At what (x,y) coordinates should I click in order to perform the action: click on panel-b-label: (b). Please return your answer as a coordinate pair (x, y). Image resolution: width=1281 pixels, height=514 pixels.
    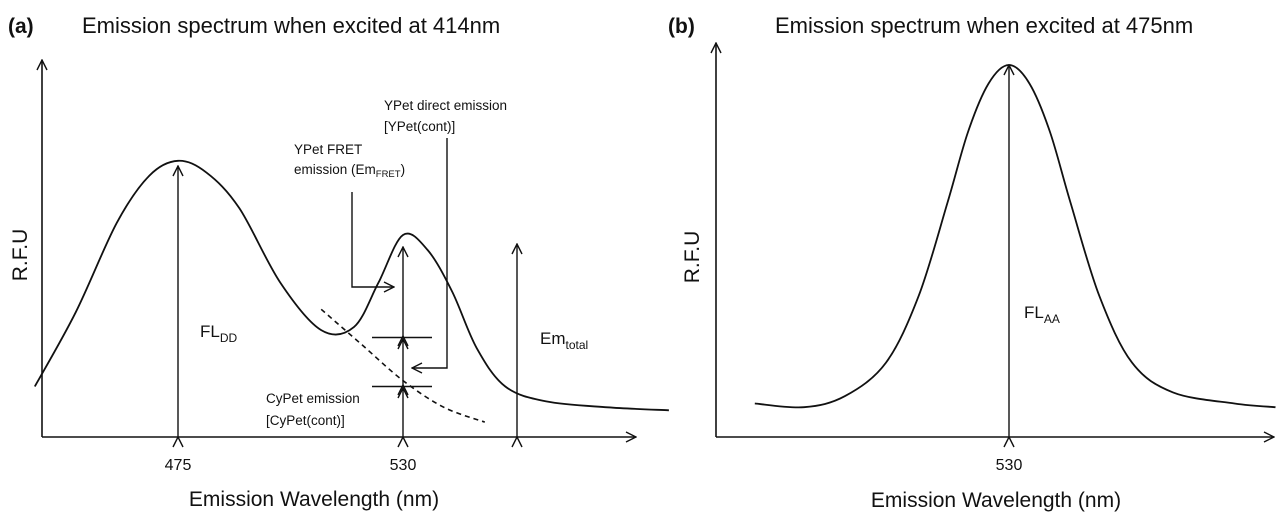
    Looking at the image, I should click on (681, 26).